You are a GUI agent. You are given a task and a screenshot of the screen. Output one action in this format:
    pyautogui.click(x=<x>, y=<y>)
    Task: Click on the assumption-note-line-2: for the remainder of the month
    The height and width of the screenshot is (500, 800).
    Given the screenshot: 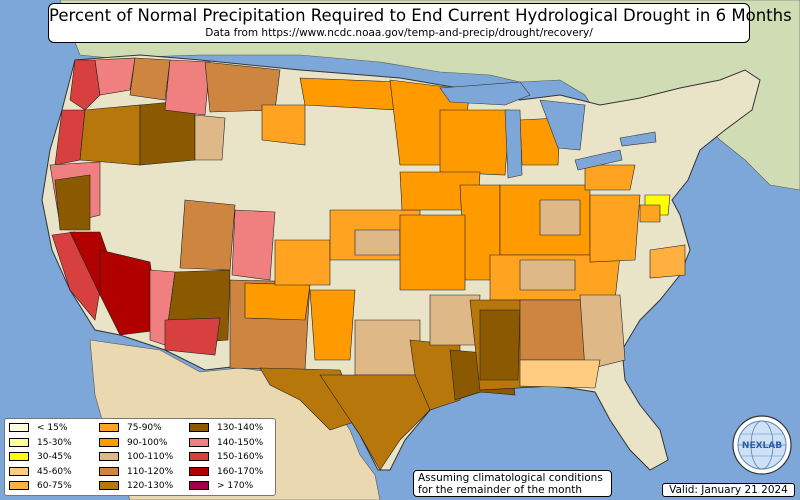 What is the action you would take?
    pyautogui.click(x=500, y=490)
    